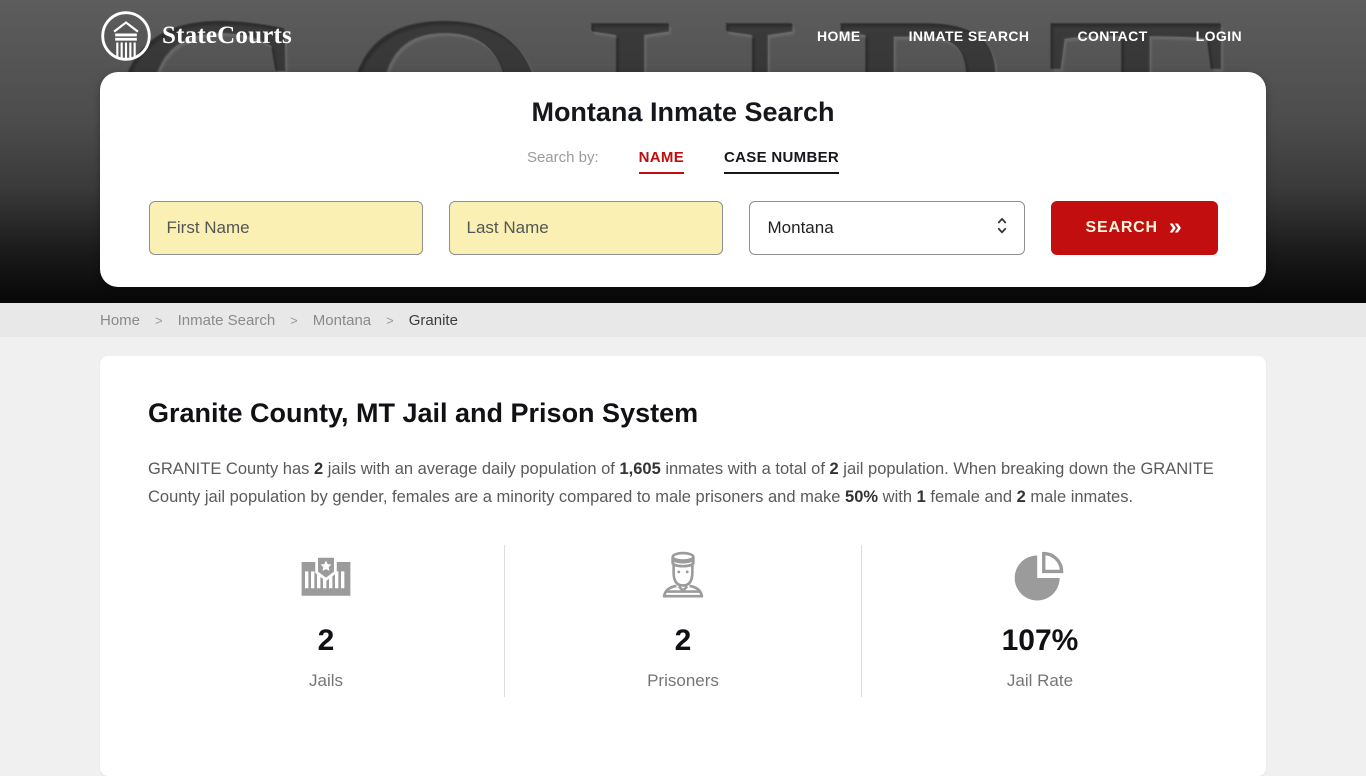  What do you see at coordinates (227, 35) in the screenshot?
I see `brand-name: StateCourts` at bounding box center [227, 35].